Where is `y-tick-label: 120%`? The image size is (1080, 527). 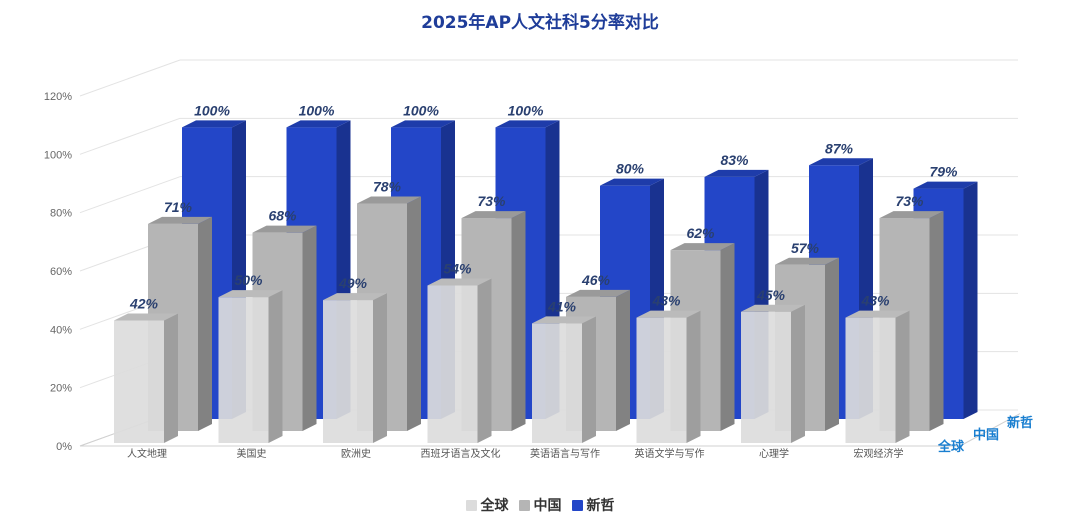 y-tick-label: 120% is located at coordinates (58, 97).